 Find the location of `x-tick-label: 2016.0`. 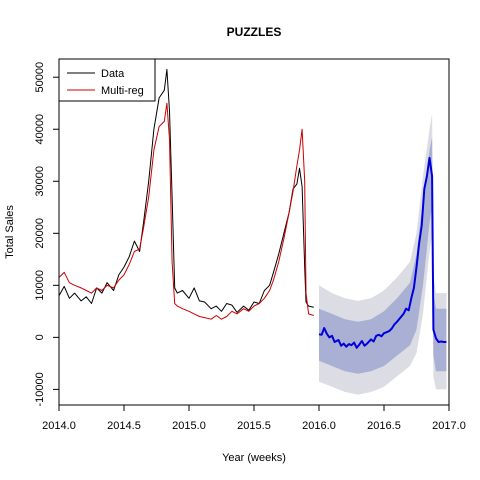

x-tick-label: 2016.0 is located at coordinates (319, 426).